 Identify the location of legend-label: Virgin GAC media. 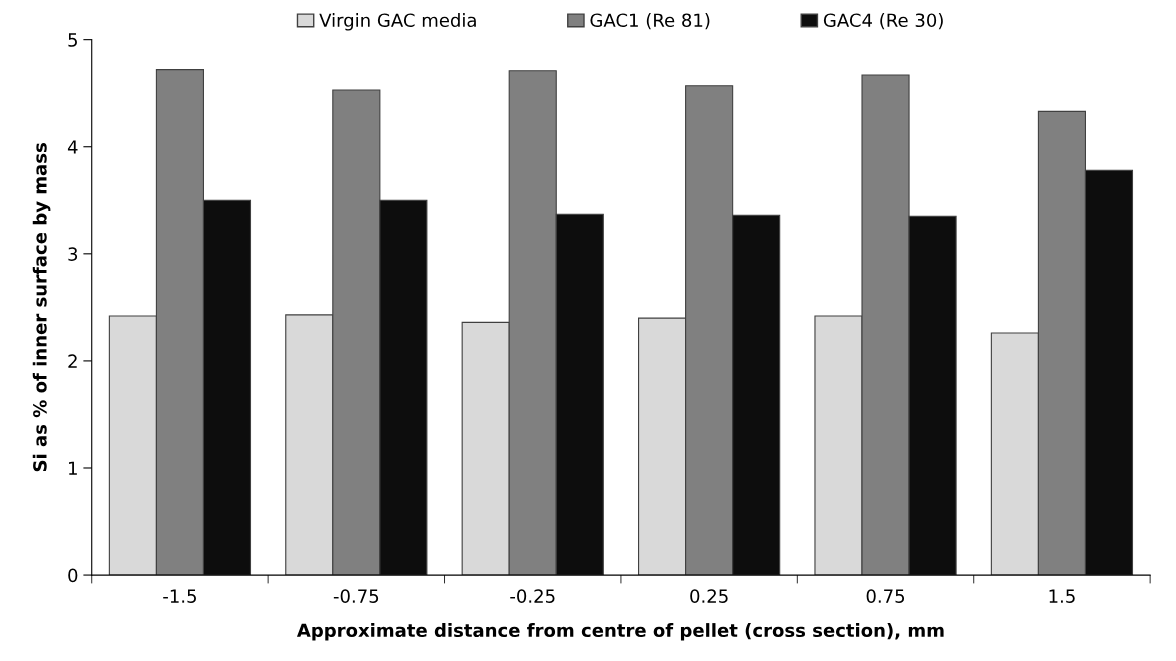
(397, 22).